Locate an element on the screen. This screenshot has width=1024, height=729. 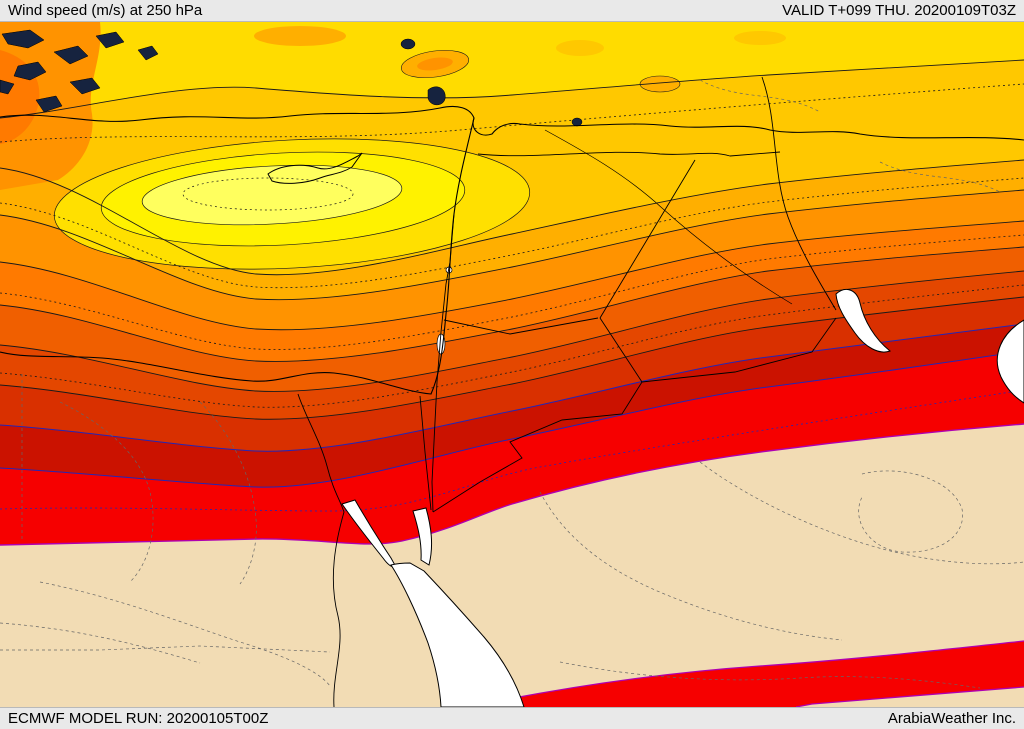
border-jordan-saudi is located at coordinates (537, 415).